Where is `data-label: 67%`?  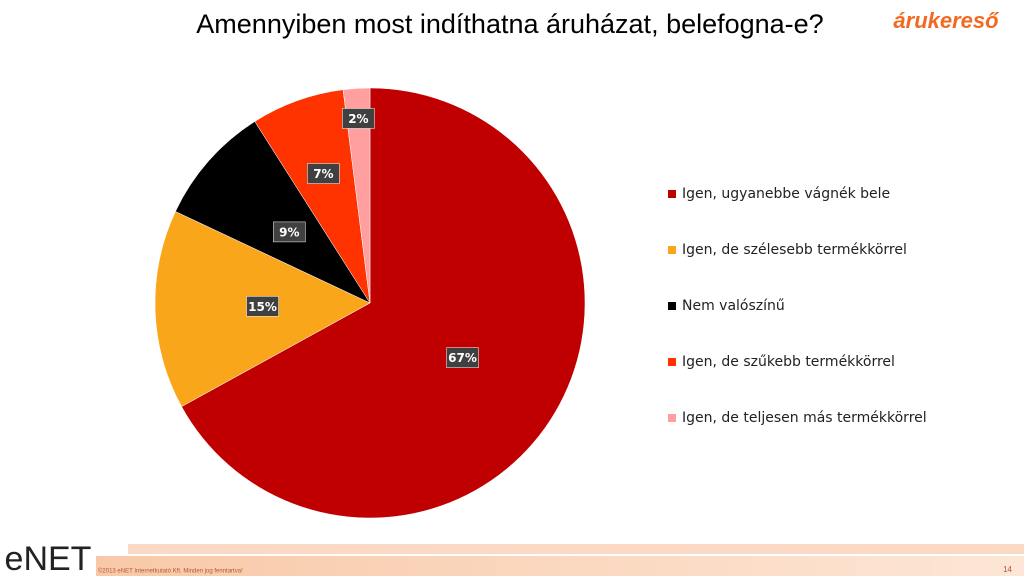
data-label: 67% is located at coordinates (462, 358).